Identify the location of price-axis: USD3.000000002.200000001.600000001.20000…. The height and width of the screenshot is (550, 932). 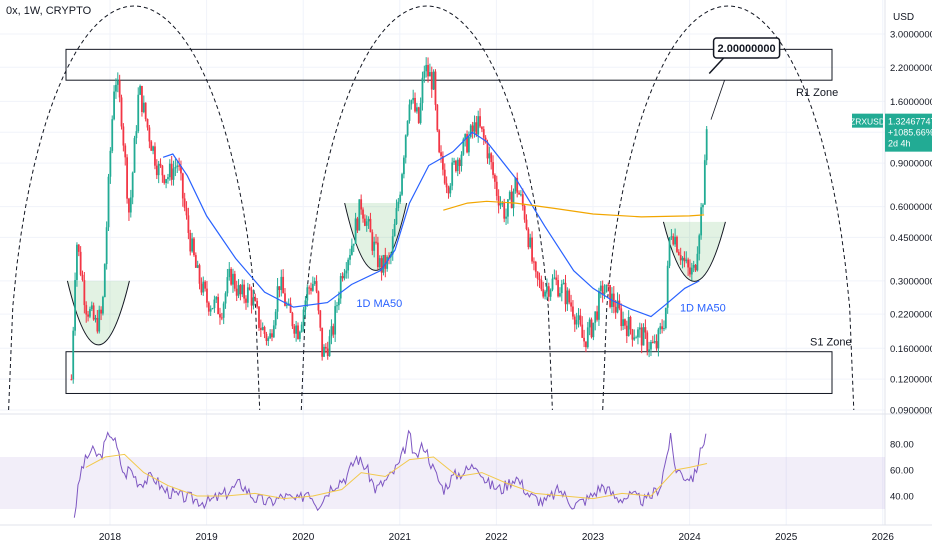
(891, 262).